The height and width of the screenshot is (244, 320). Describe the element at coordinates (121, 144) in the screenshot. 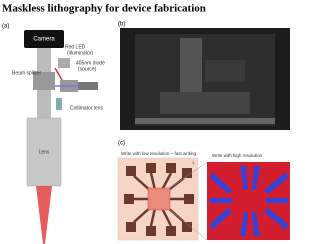

I see `panel-label: (c)` at that location.